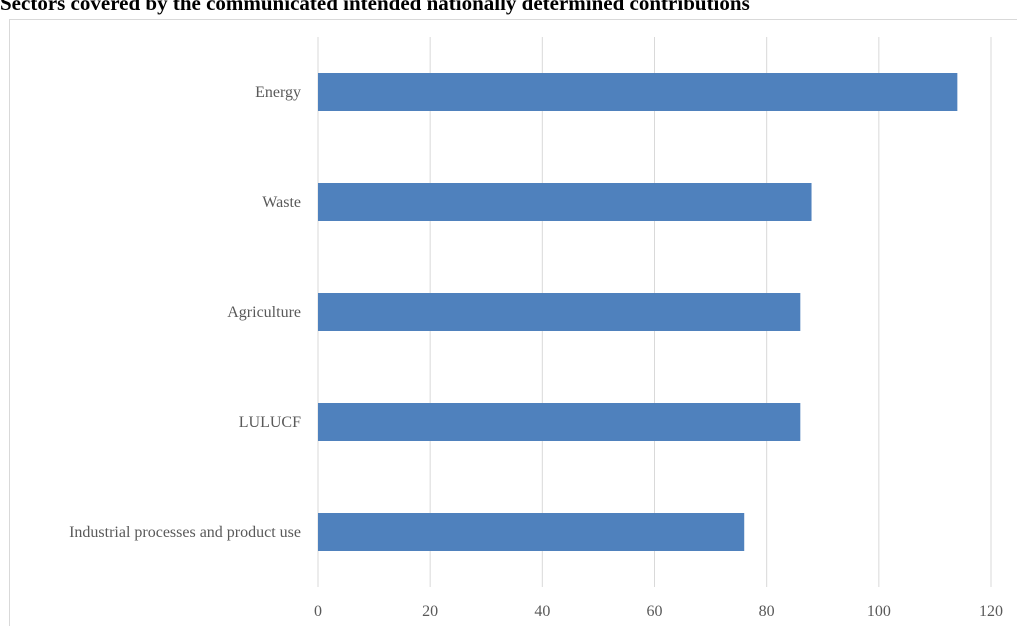  I want to click on bar-energy, so click(637, 92).